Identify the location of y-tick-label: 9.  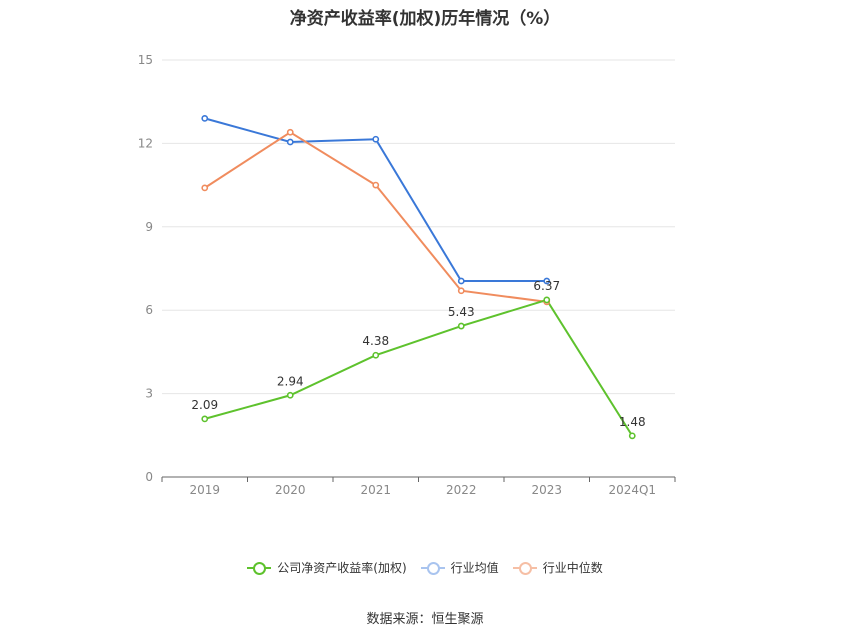
(149, 227).